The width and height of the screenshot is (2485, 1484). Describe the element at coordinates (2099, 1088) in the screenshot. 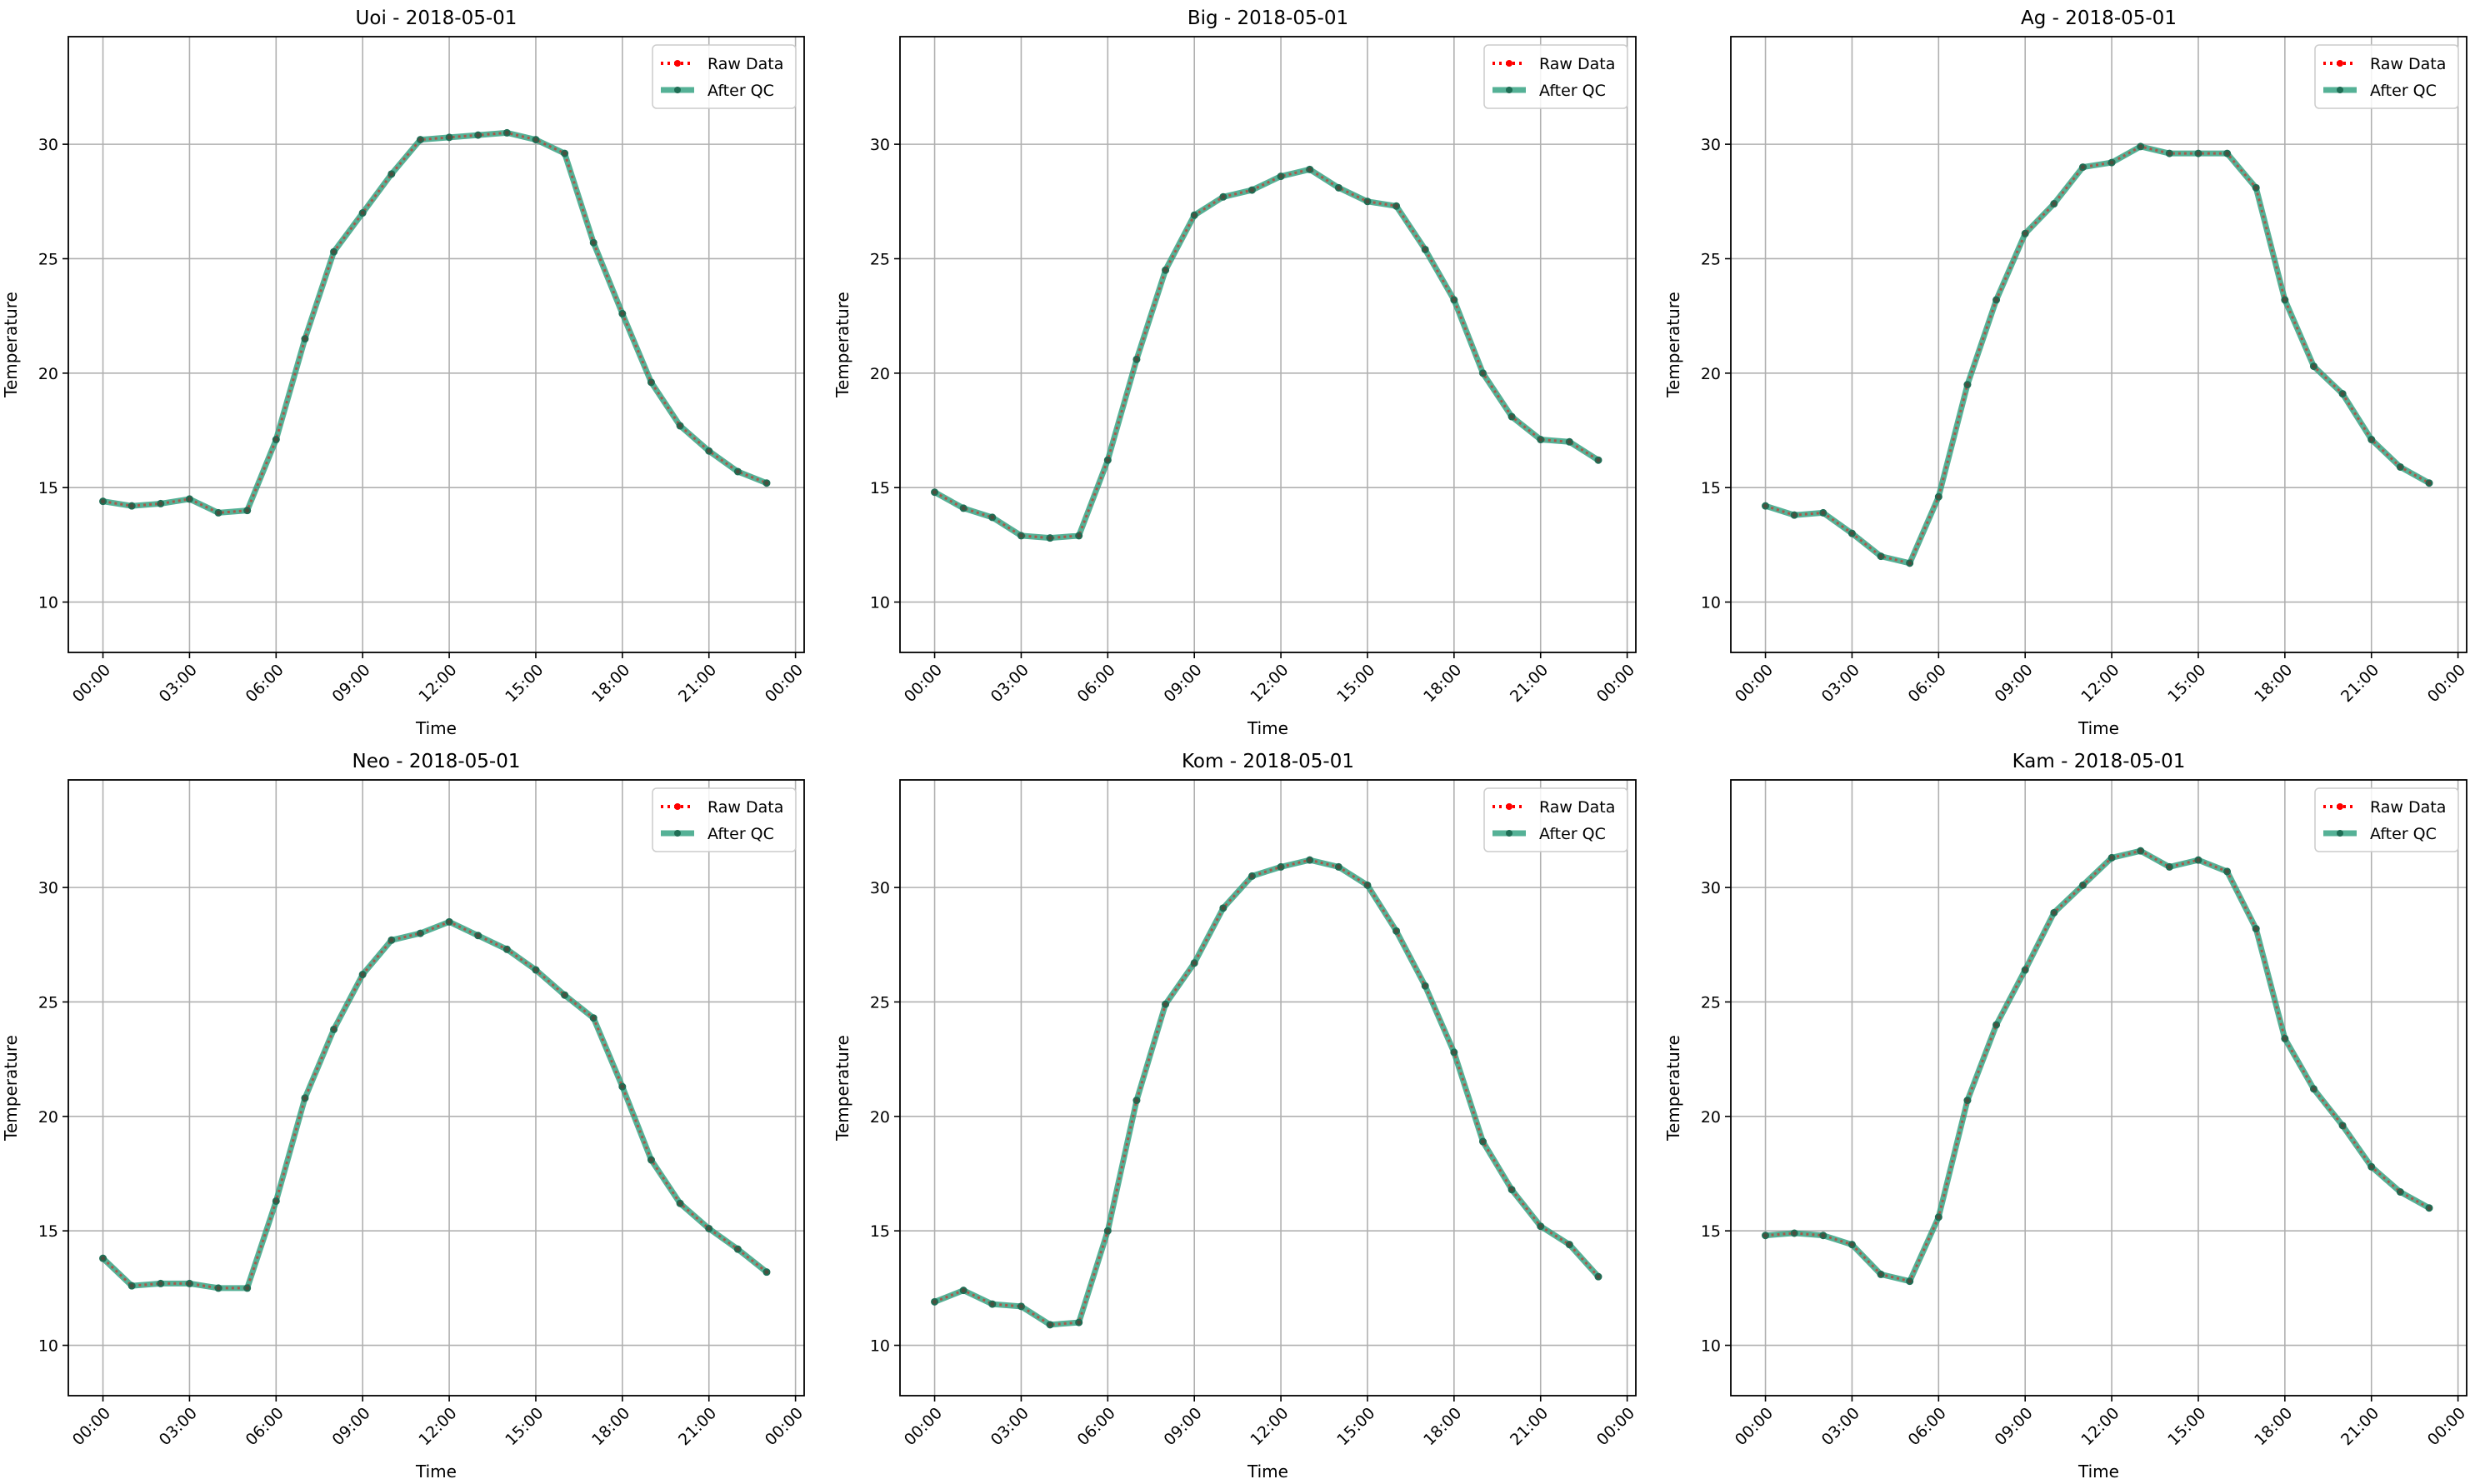

I see `axes-frame` at that location.